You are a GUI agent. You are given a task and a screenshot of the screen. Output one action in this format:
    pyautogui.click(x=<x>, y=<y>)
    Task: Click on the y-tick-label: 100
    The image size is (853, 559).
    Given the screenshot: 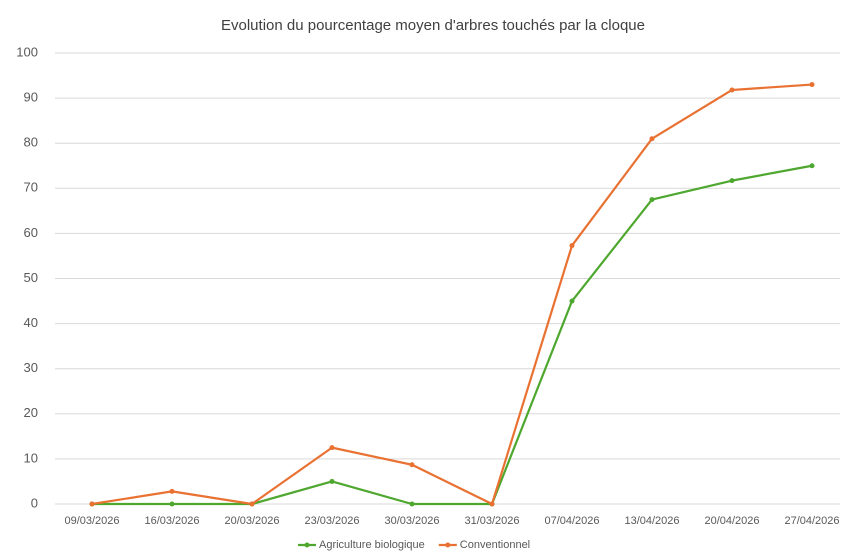 What is the action you would take?
    pyautogui.click(x=27, y=51)
    